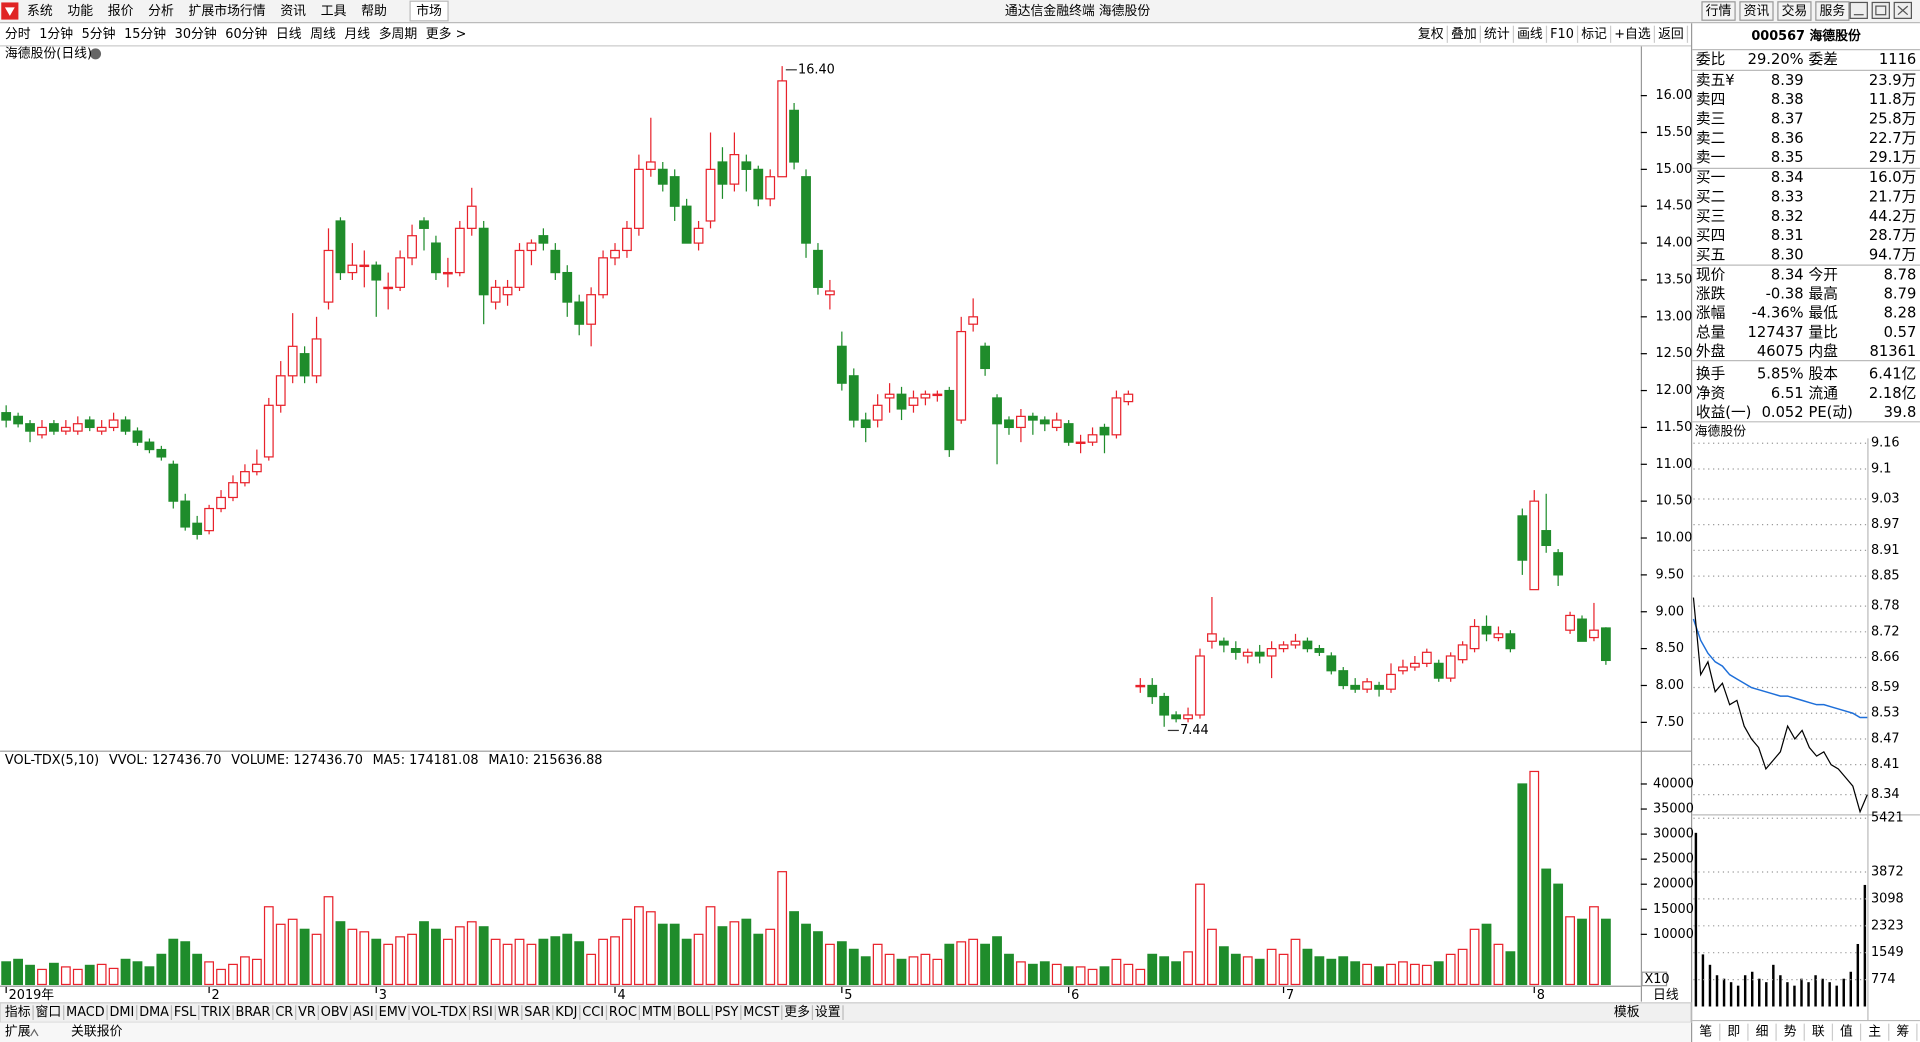 Image resolution: width=1920 pixels, height=1042 pixels. Describe the element at coordinates (18, 1012) in the screenshot. I see `indicator-tab: 指标` at that location.